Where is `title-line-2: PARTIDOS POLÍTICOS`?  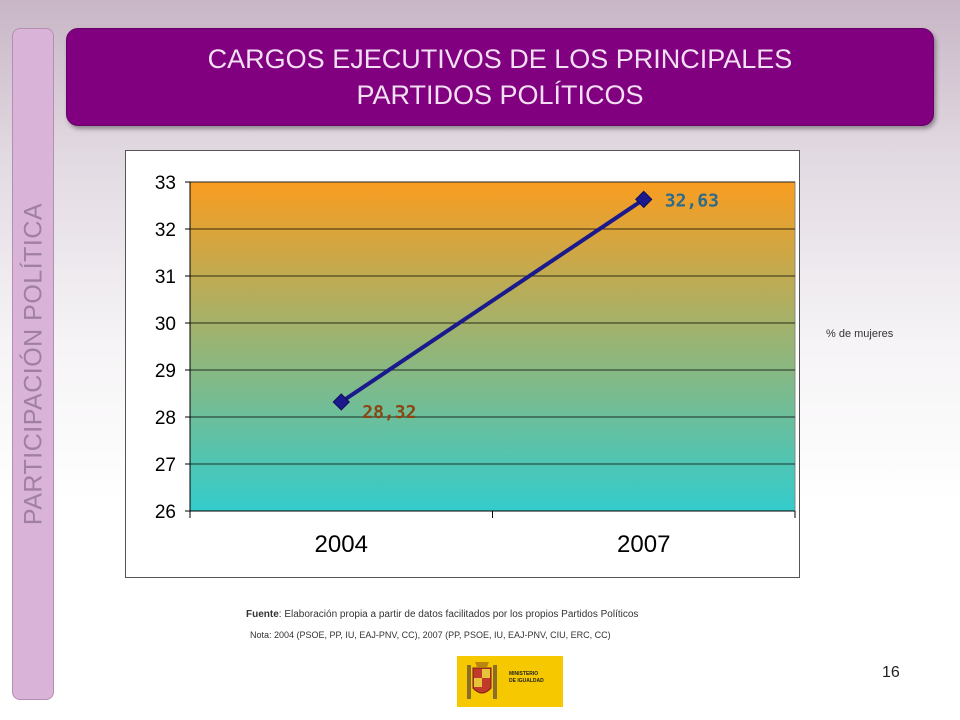
title-line-2: PARTIDOS POLÍTICOS is located at coordinates (500, 95).